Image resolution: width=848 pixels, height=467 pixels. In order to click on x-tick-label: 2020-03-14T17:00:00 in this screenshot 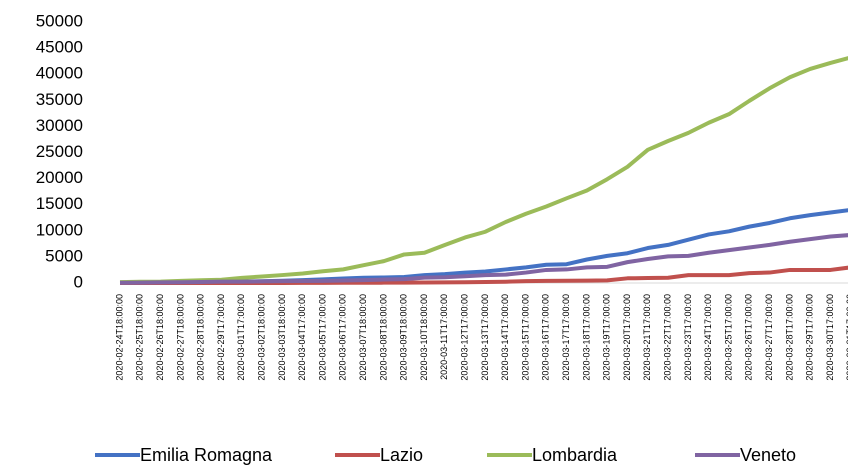, I will do `click(505, 337)`.